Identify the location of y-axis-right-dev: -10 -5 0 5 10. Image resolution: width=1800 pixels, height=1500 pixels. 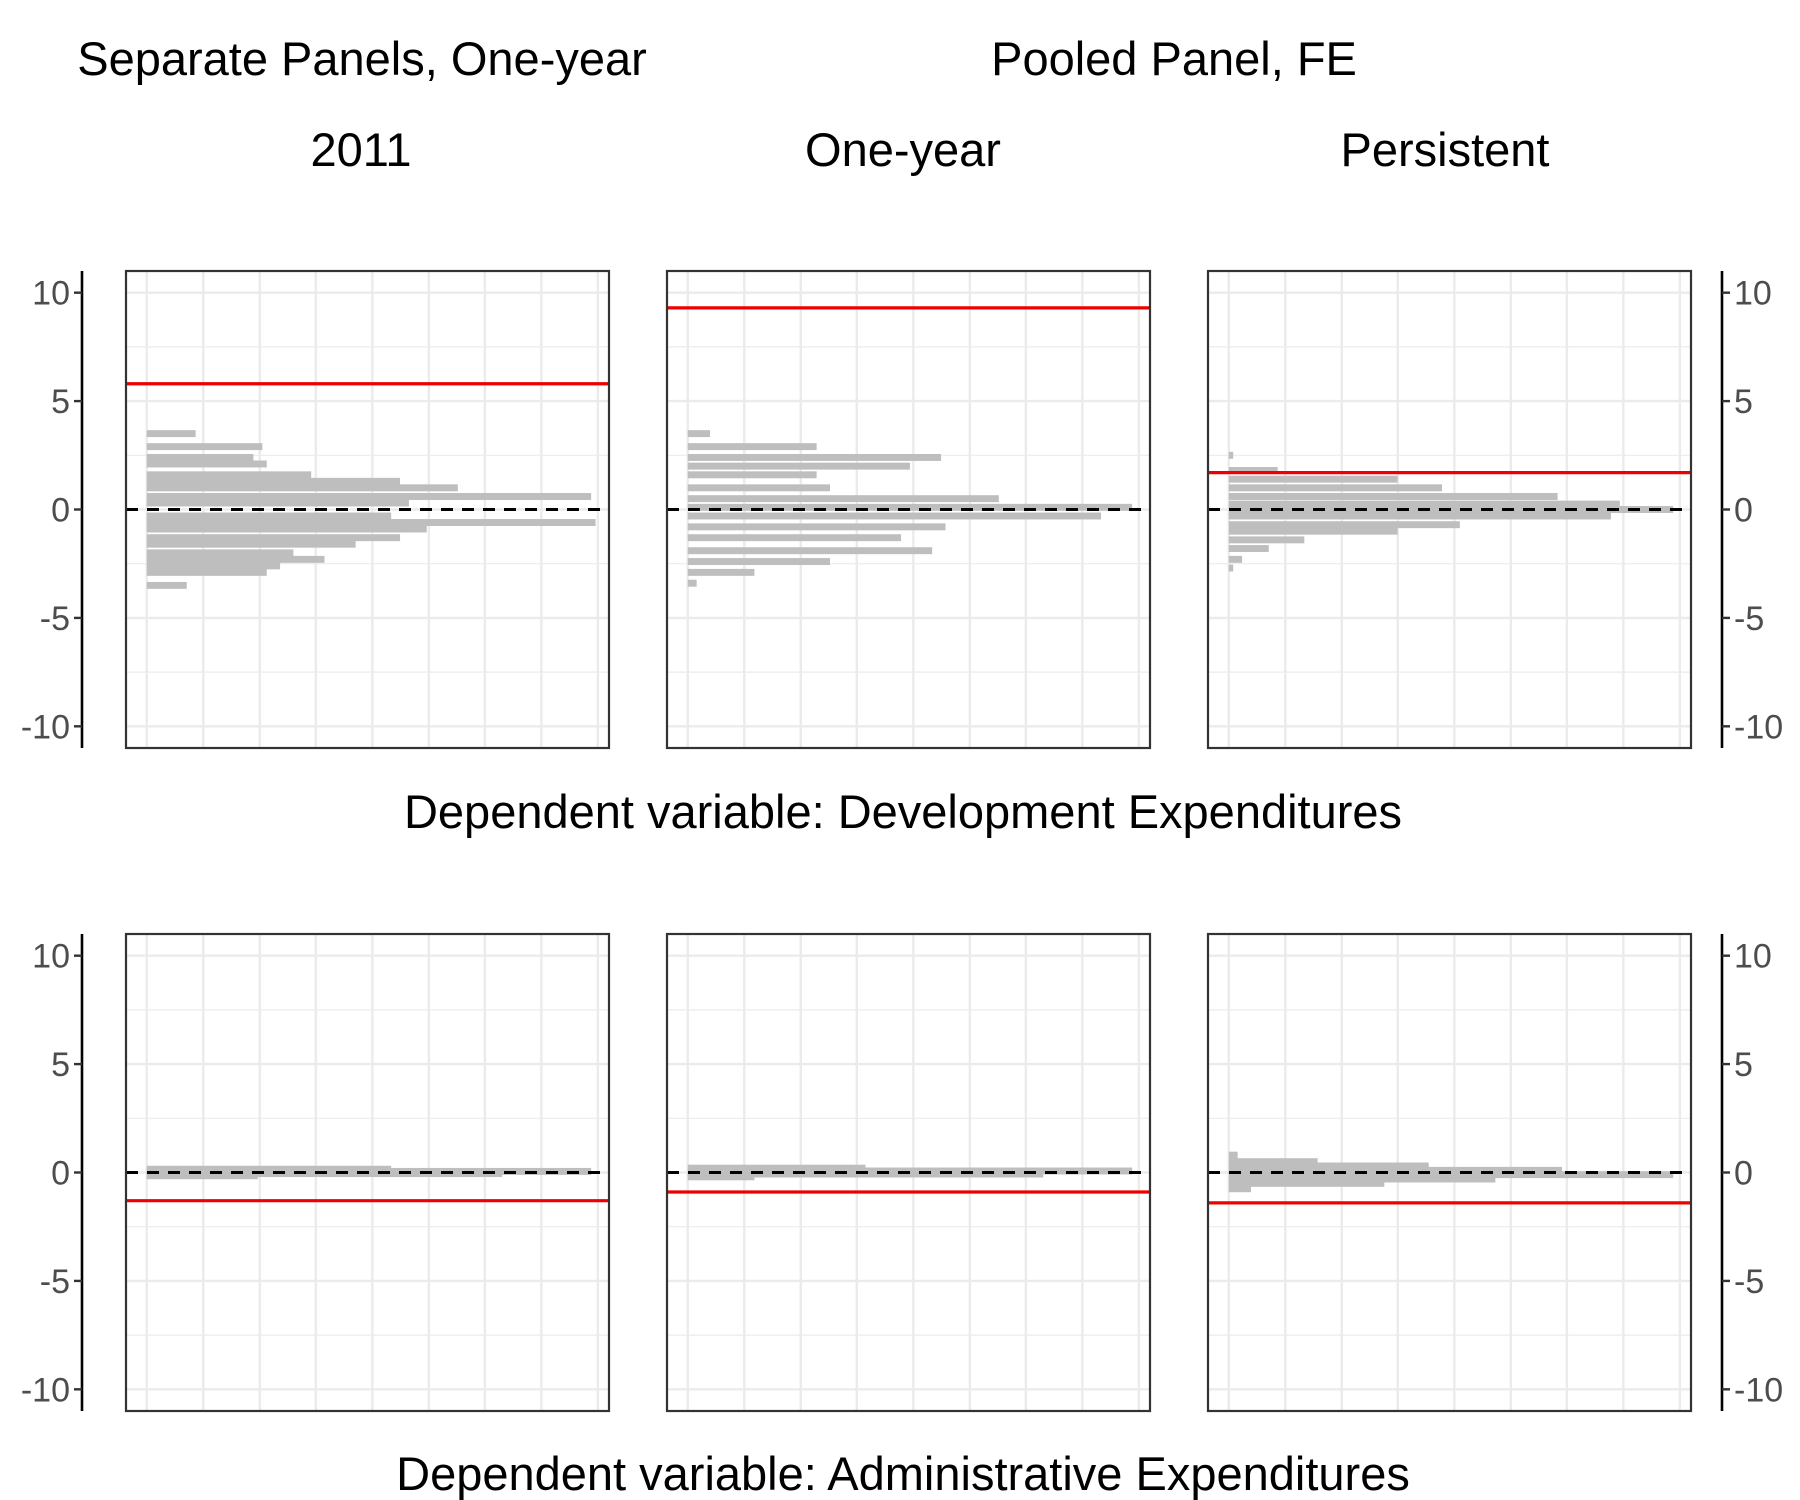
(1751, 509).